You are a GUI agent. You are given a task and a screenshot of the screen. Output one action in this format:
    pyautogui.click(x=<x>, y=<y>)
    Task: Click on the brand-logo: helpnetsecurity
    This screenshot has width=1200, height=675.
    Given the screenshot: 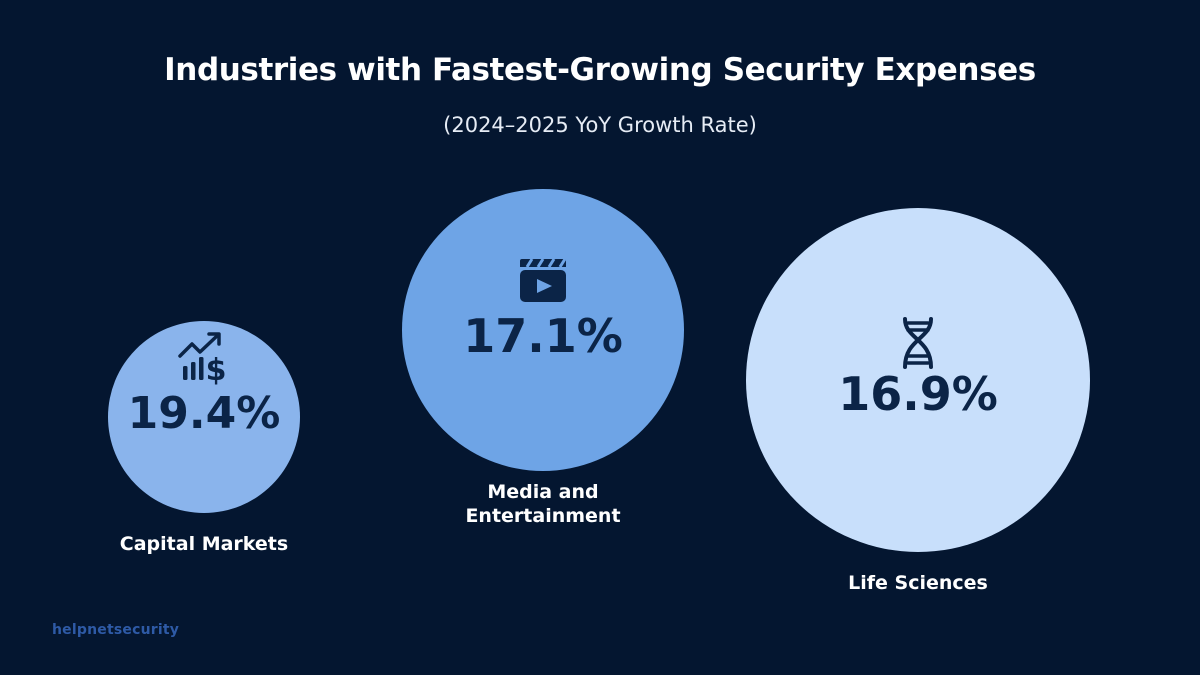 What is the action you would take?
    pyautogui.click(x=116, y=630)
    